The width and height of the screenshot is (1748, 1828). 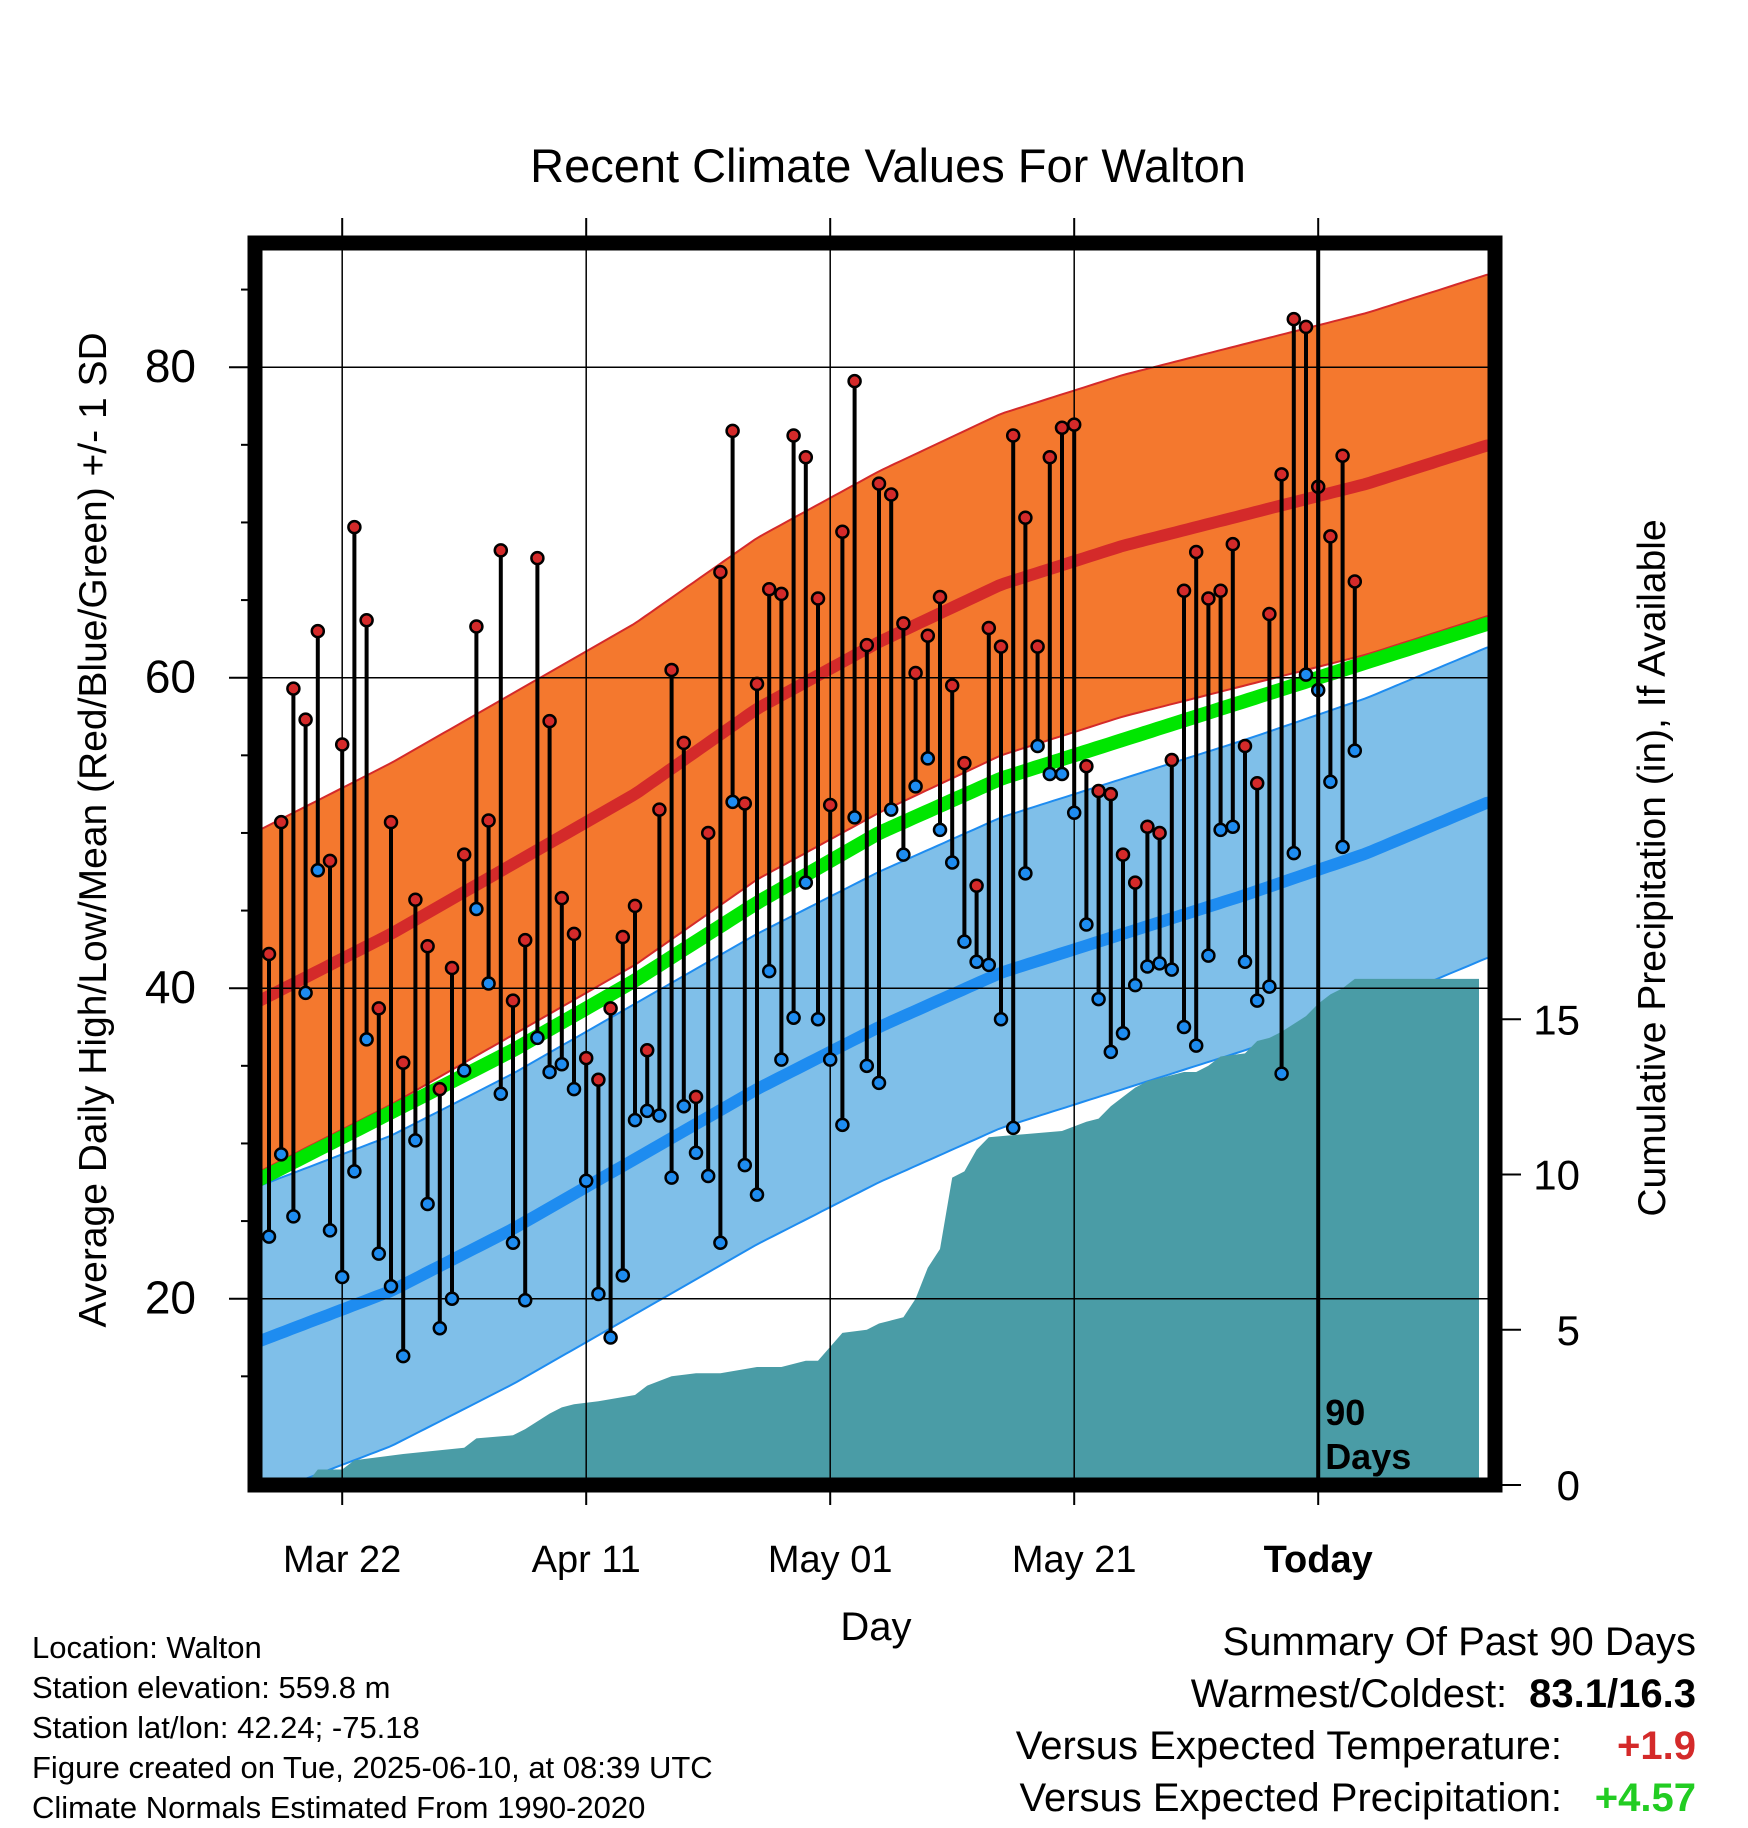 I want to click on warmest-coldest-row: Warmest/Coldest: 83.1/16.3, so click(x=1356, y=1694).